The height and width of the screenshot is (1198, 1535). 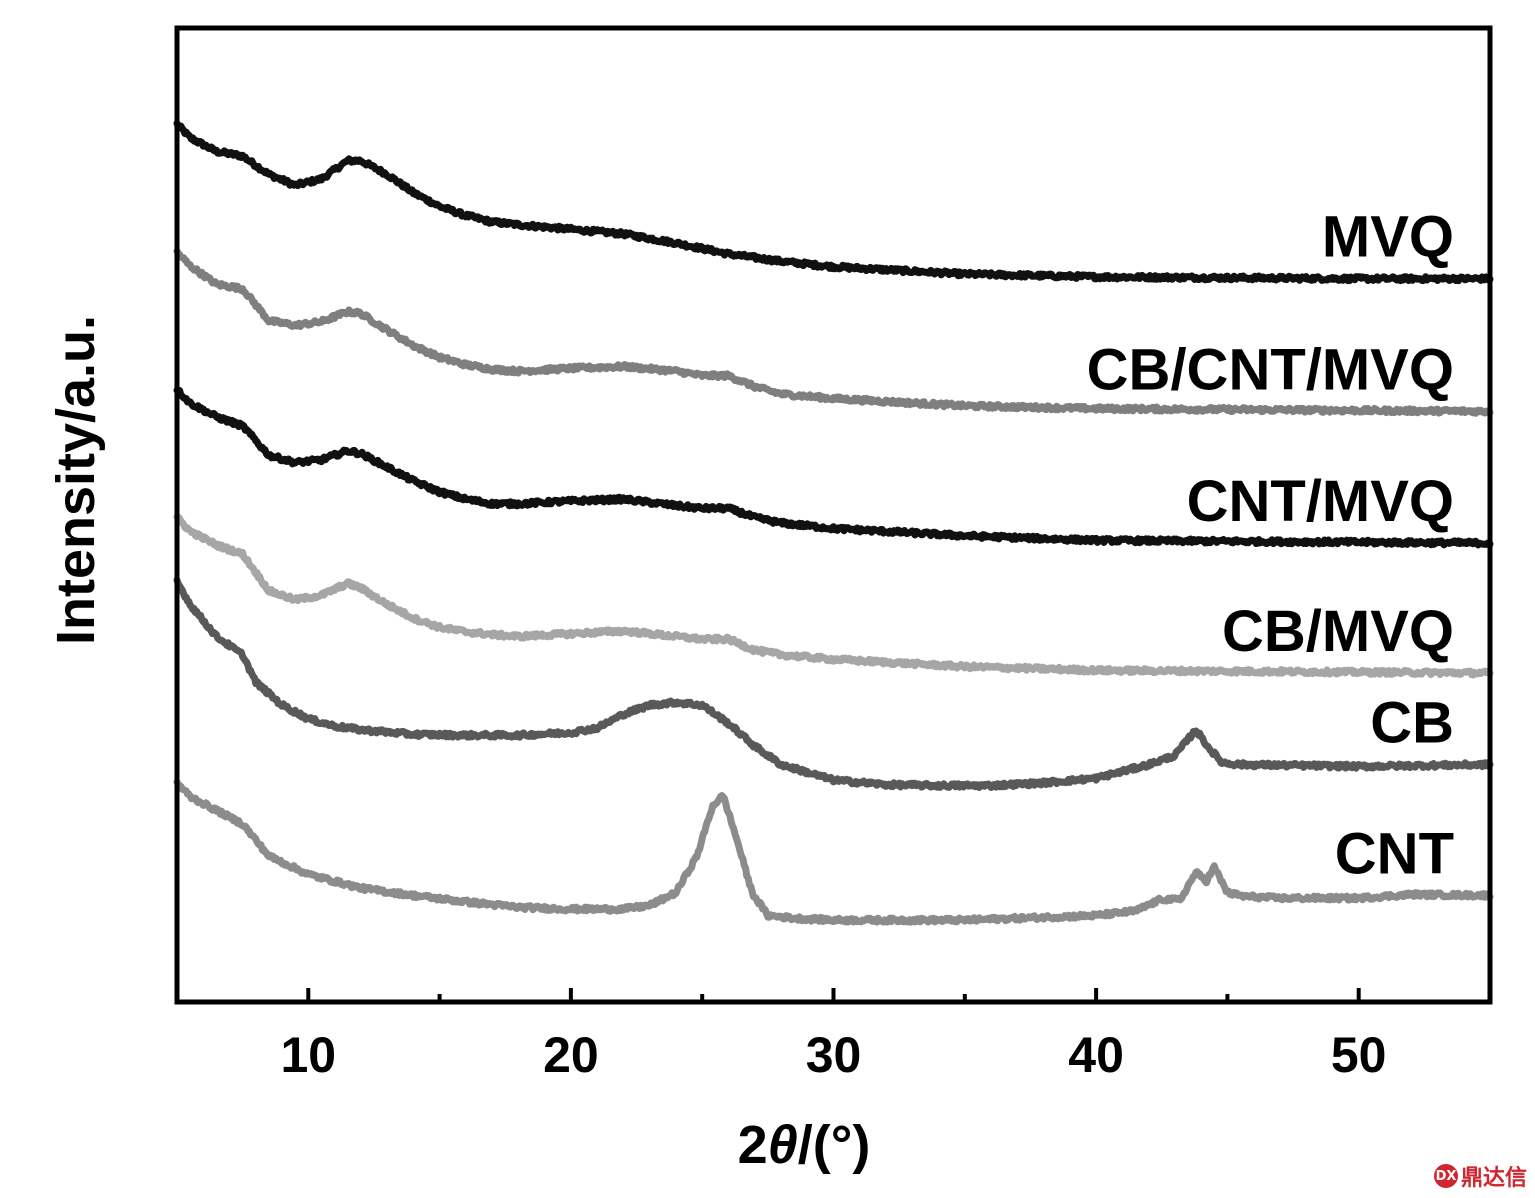 I want to click on y-axis-title: Intensity/a.u., so click(x=76, y=480).